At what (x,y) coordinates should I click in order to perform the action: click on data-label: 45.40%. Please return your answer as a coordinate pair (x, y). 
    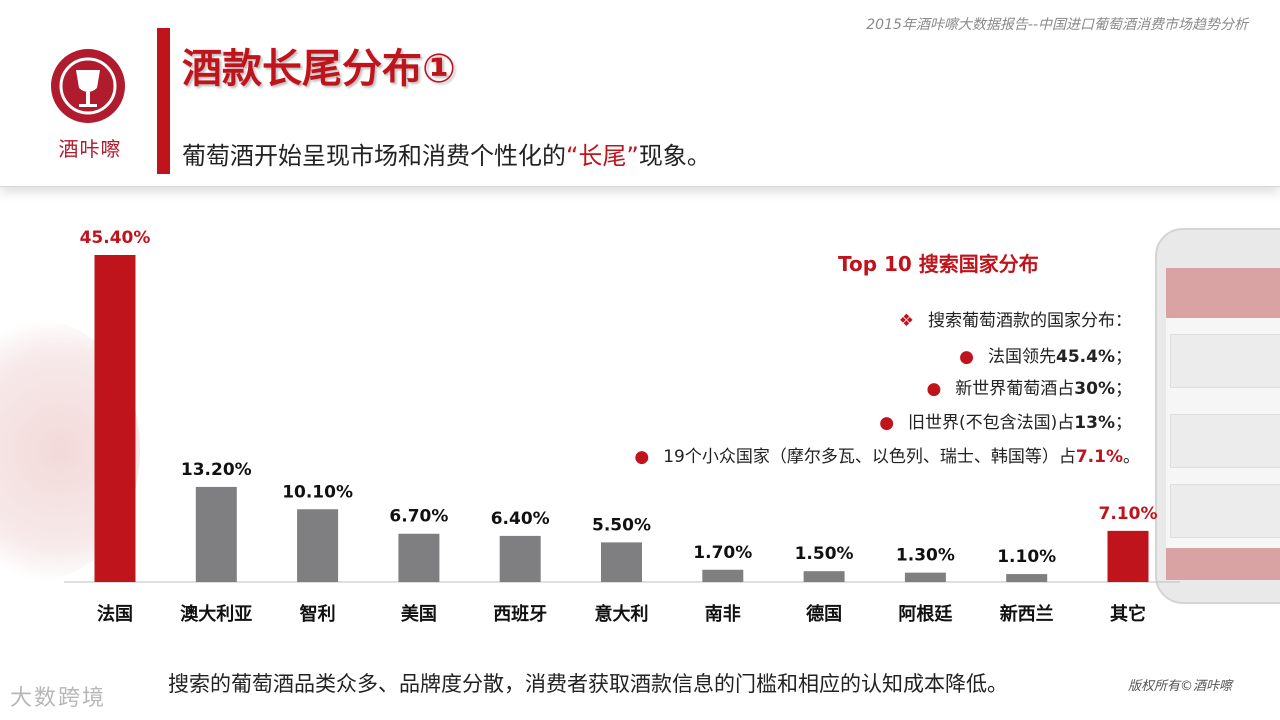
    Looking at the image, I should click on (115, 238).